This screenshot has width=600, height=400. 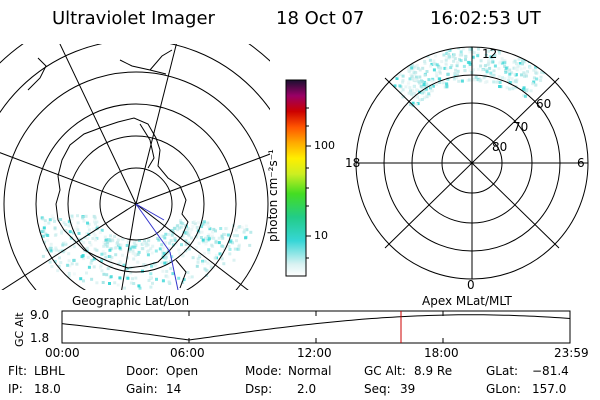 What do you see at coordinates (544, 104) in the screenshot?
I see `mlat-label-60: 60` at bounding box center [544, 104].